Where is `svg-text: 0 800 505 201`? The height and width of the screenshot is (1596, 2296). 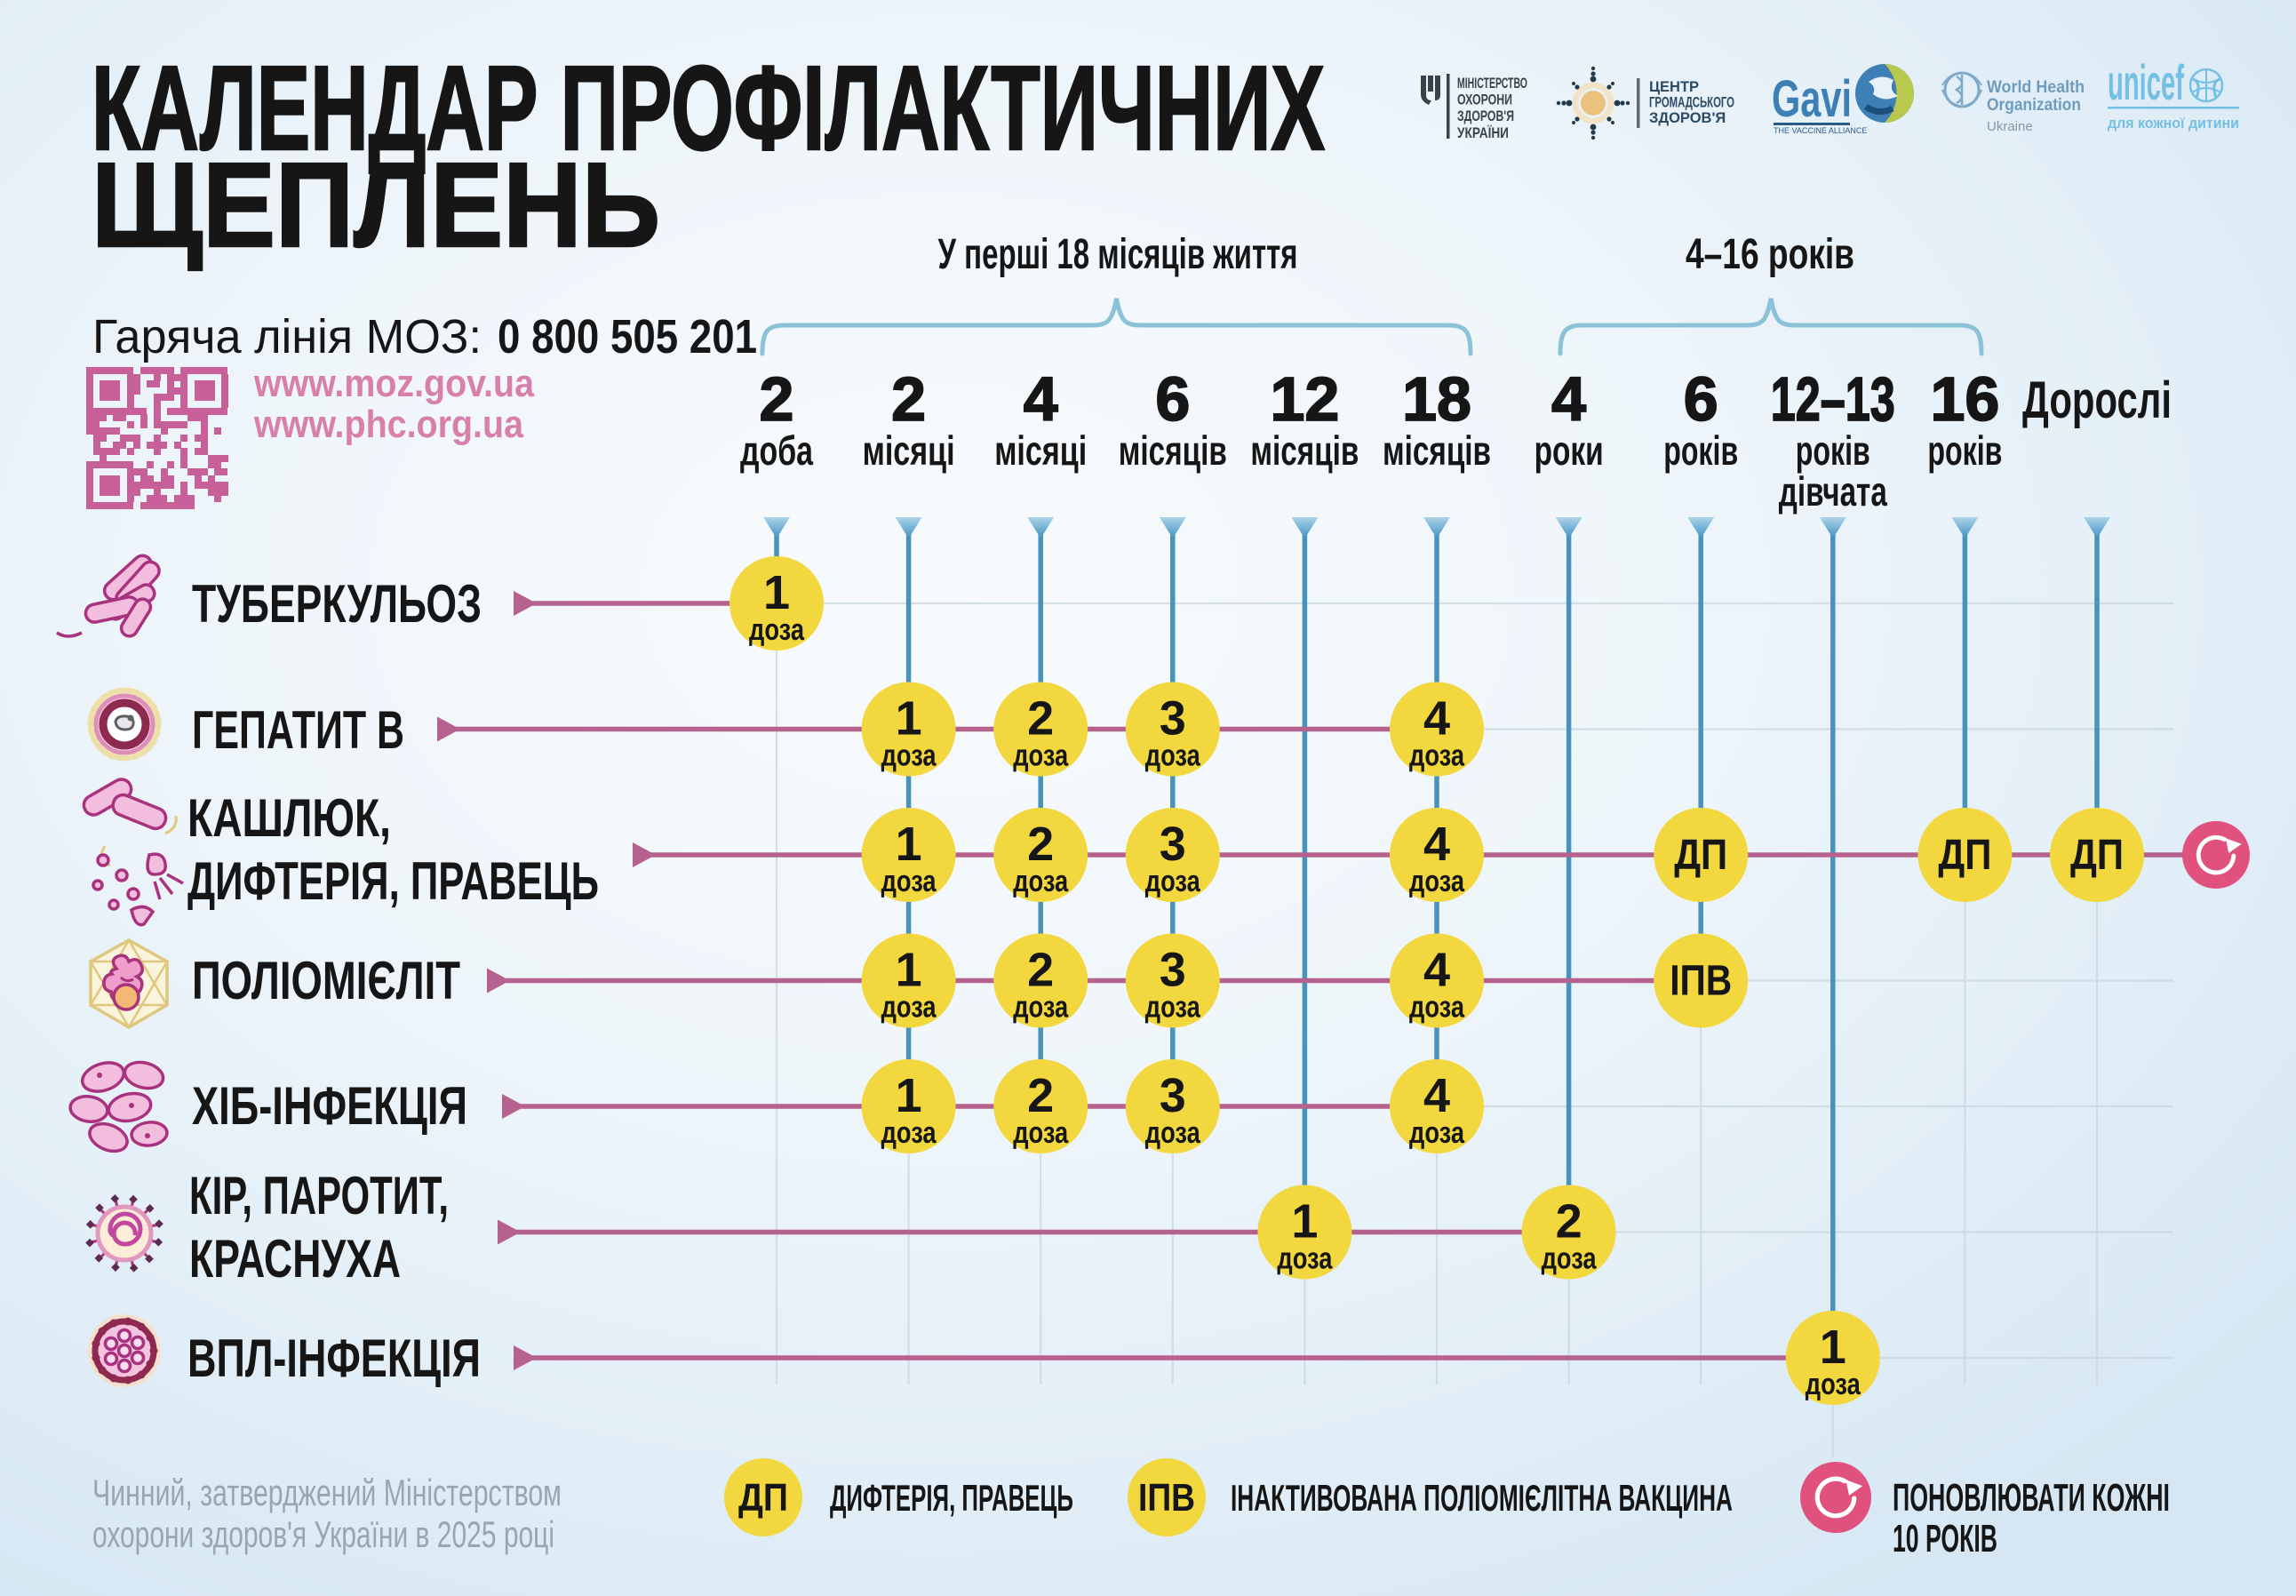
svg-text: 0 800 505 201 is located at coordinates (628, 337).